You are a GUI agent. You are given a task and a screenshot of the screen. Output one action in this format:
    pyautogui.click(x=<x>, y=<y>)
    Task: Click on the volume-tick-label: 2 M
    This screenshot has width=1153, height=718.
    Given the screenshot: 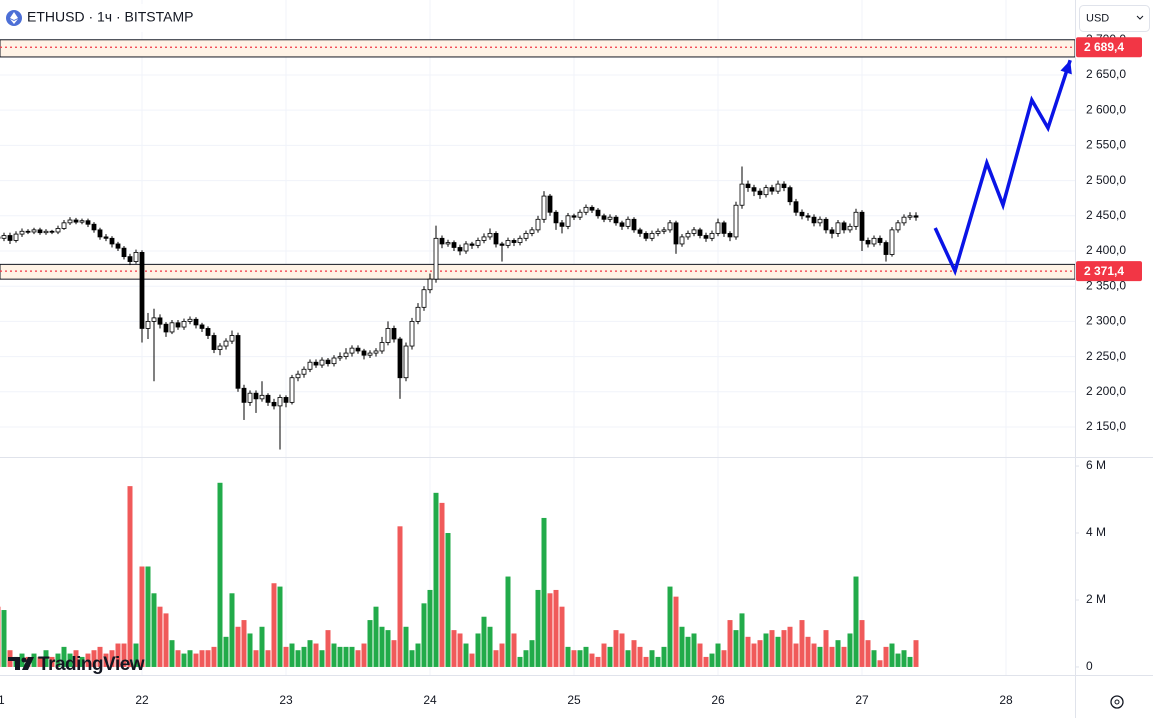 What is the action you would take?
    pyautogui.click(x=1096, y=599)
    